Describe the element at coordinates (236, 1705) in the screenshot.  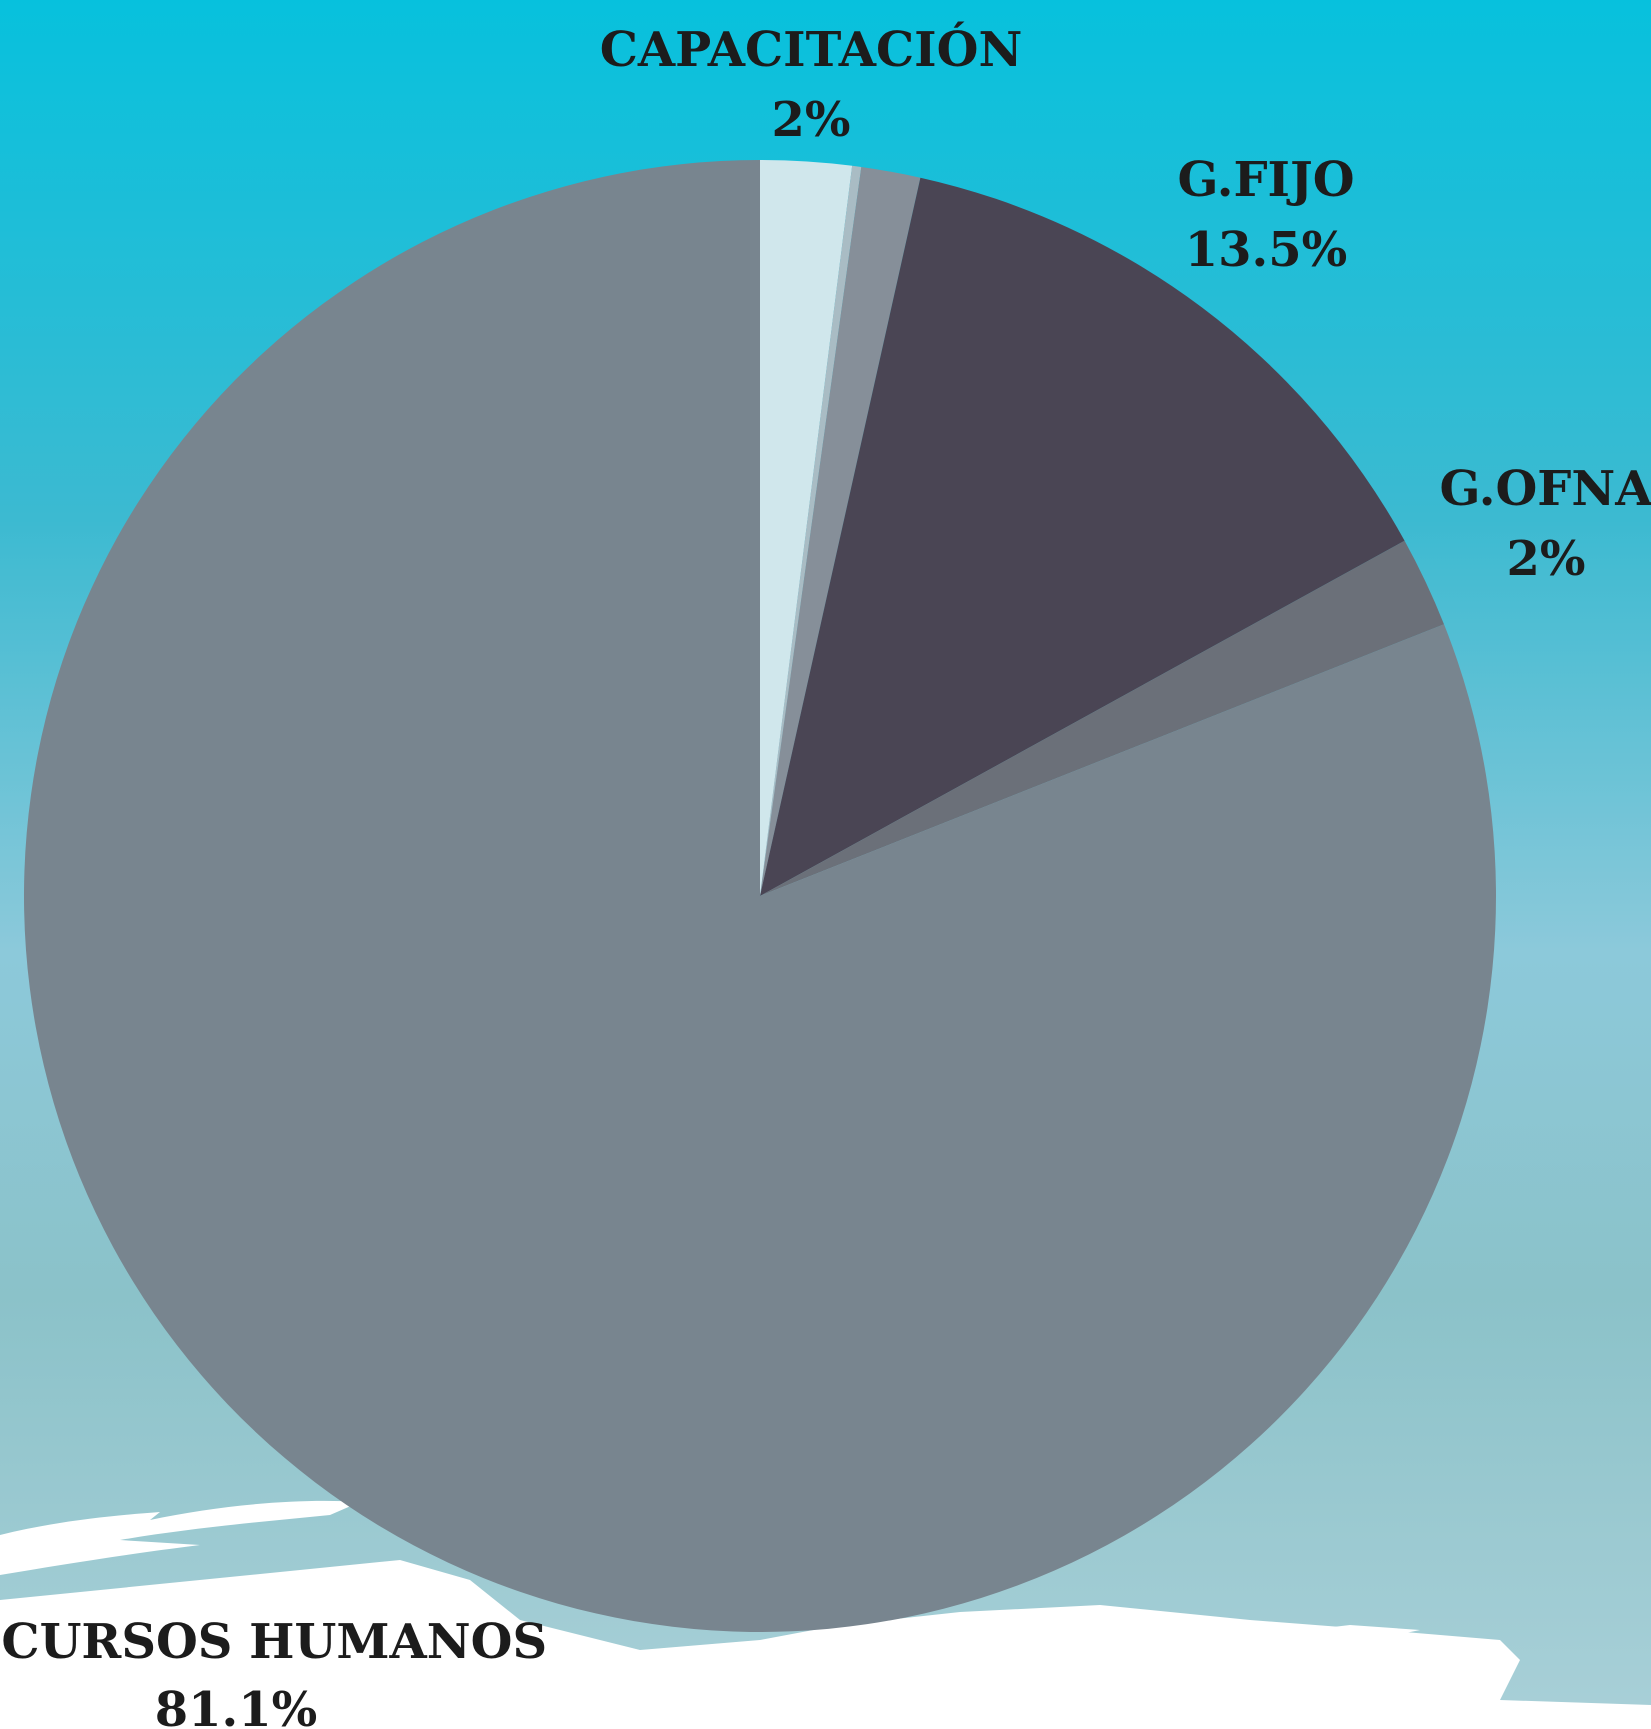
I see `slice-value-recursos-humanos: 81.1%` at that location.